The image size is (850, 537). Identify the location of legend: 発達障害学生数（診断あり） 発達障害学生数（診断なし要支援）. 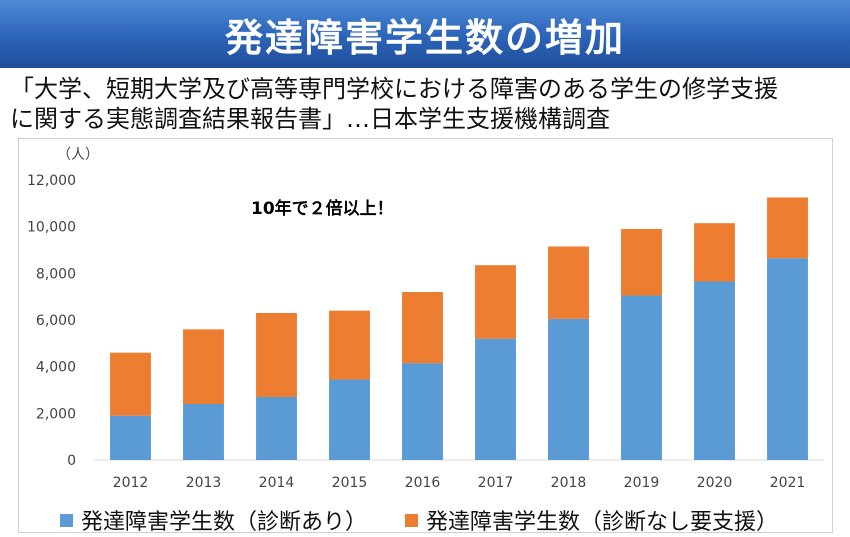
(438, 520).